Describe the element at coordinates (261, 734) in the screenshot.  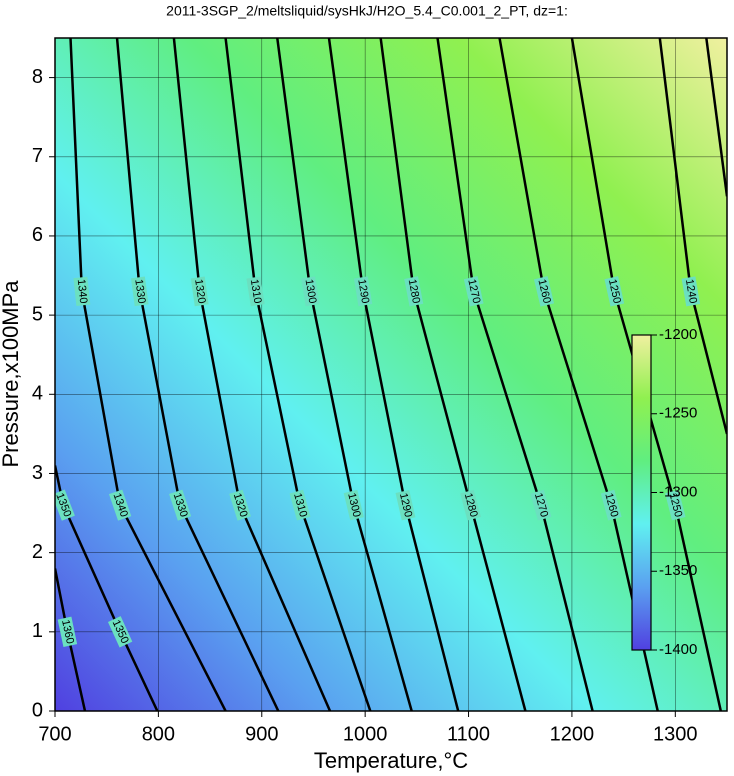
I see `x-tick-label: 900` at that location.